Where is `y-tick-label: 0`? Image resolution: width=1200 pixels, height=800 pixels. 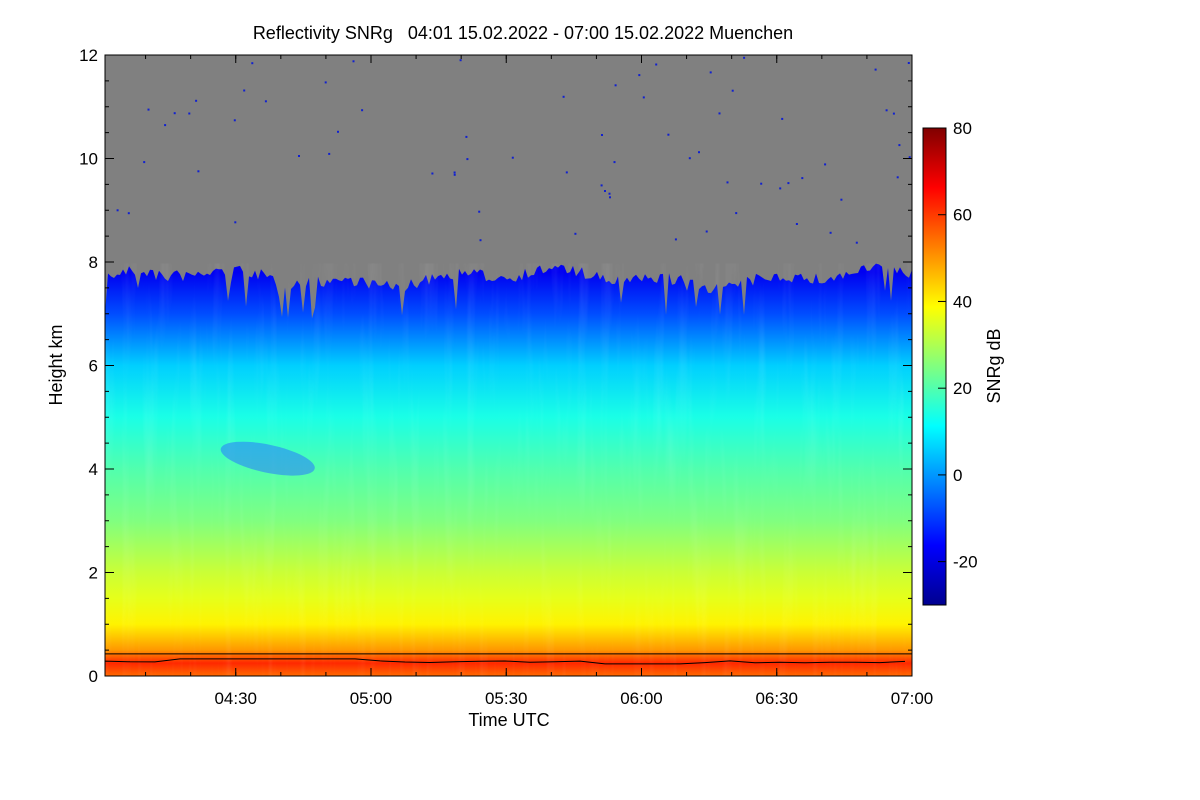 y-tick-label: 0 is located at coordinates (93, 676).